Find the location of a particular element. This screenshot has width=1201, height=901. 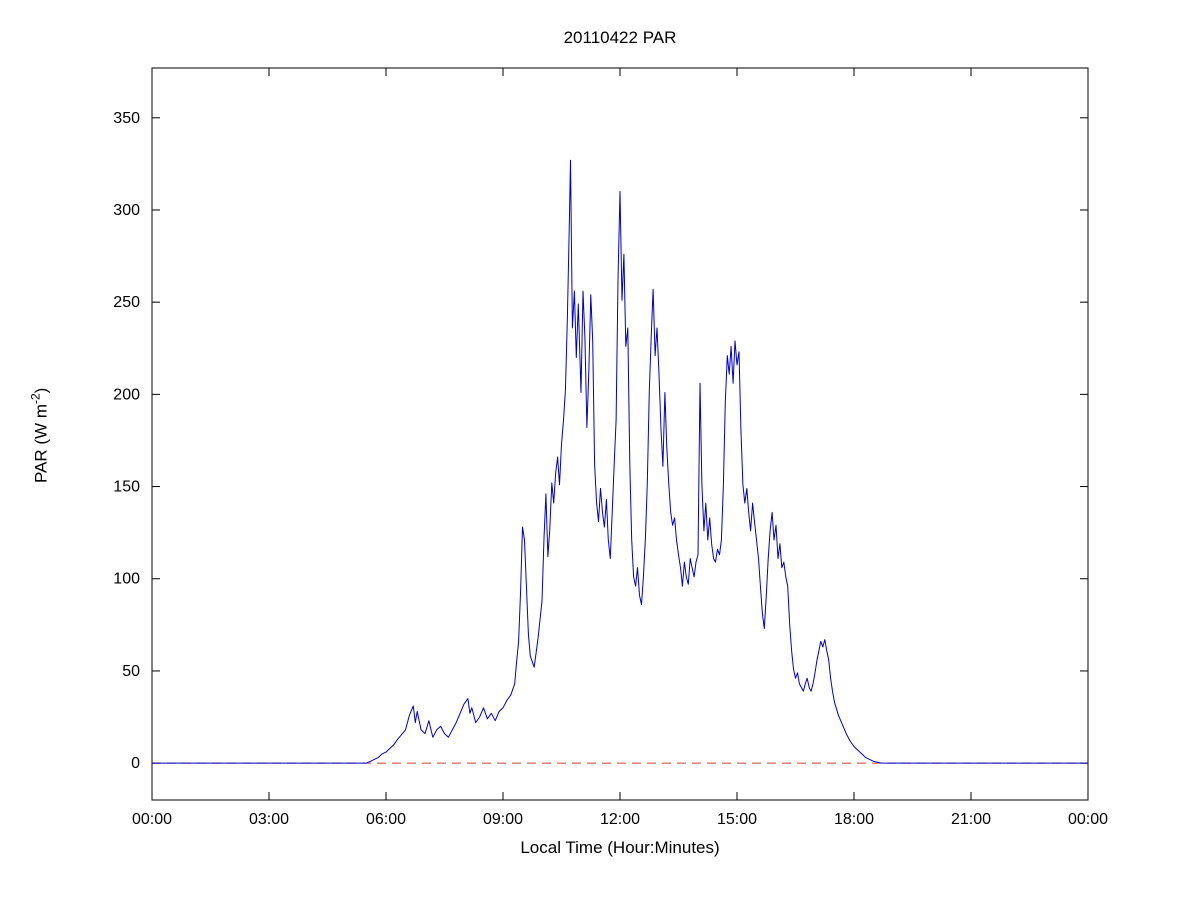

x-tick-label: 18:00 is located at coordinates (854, 819).